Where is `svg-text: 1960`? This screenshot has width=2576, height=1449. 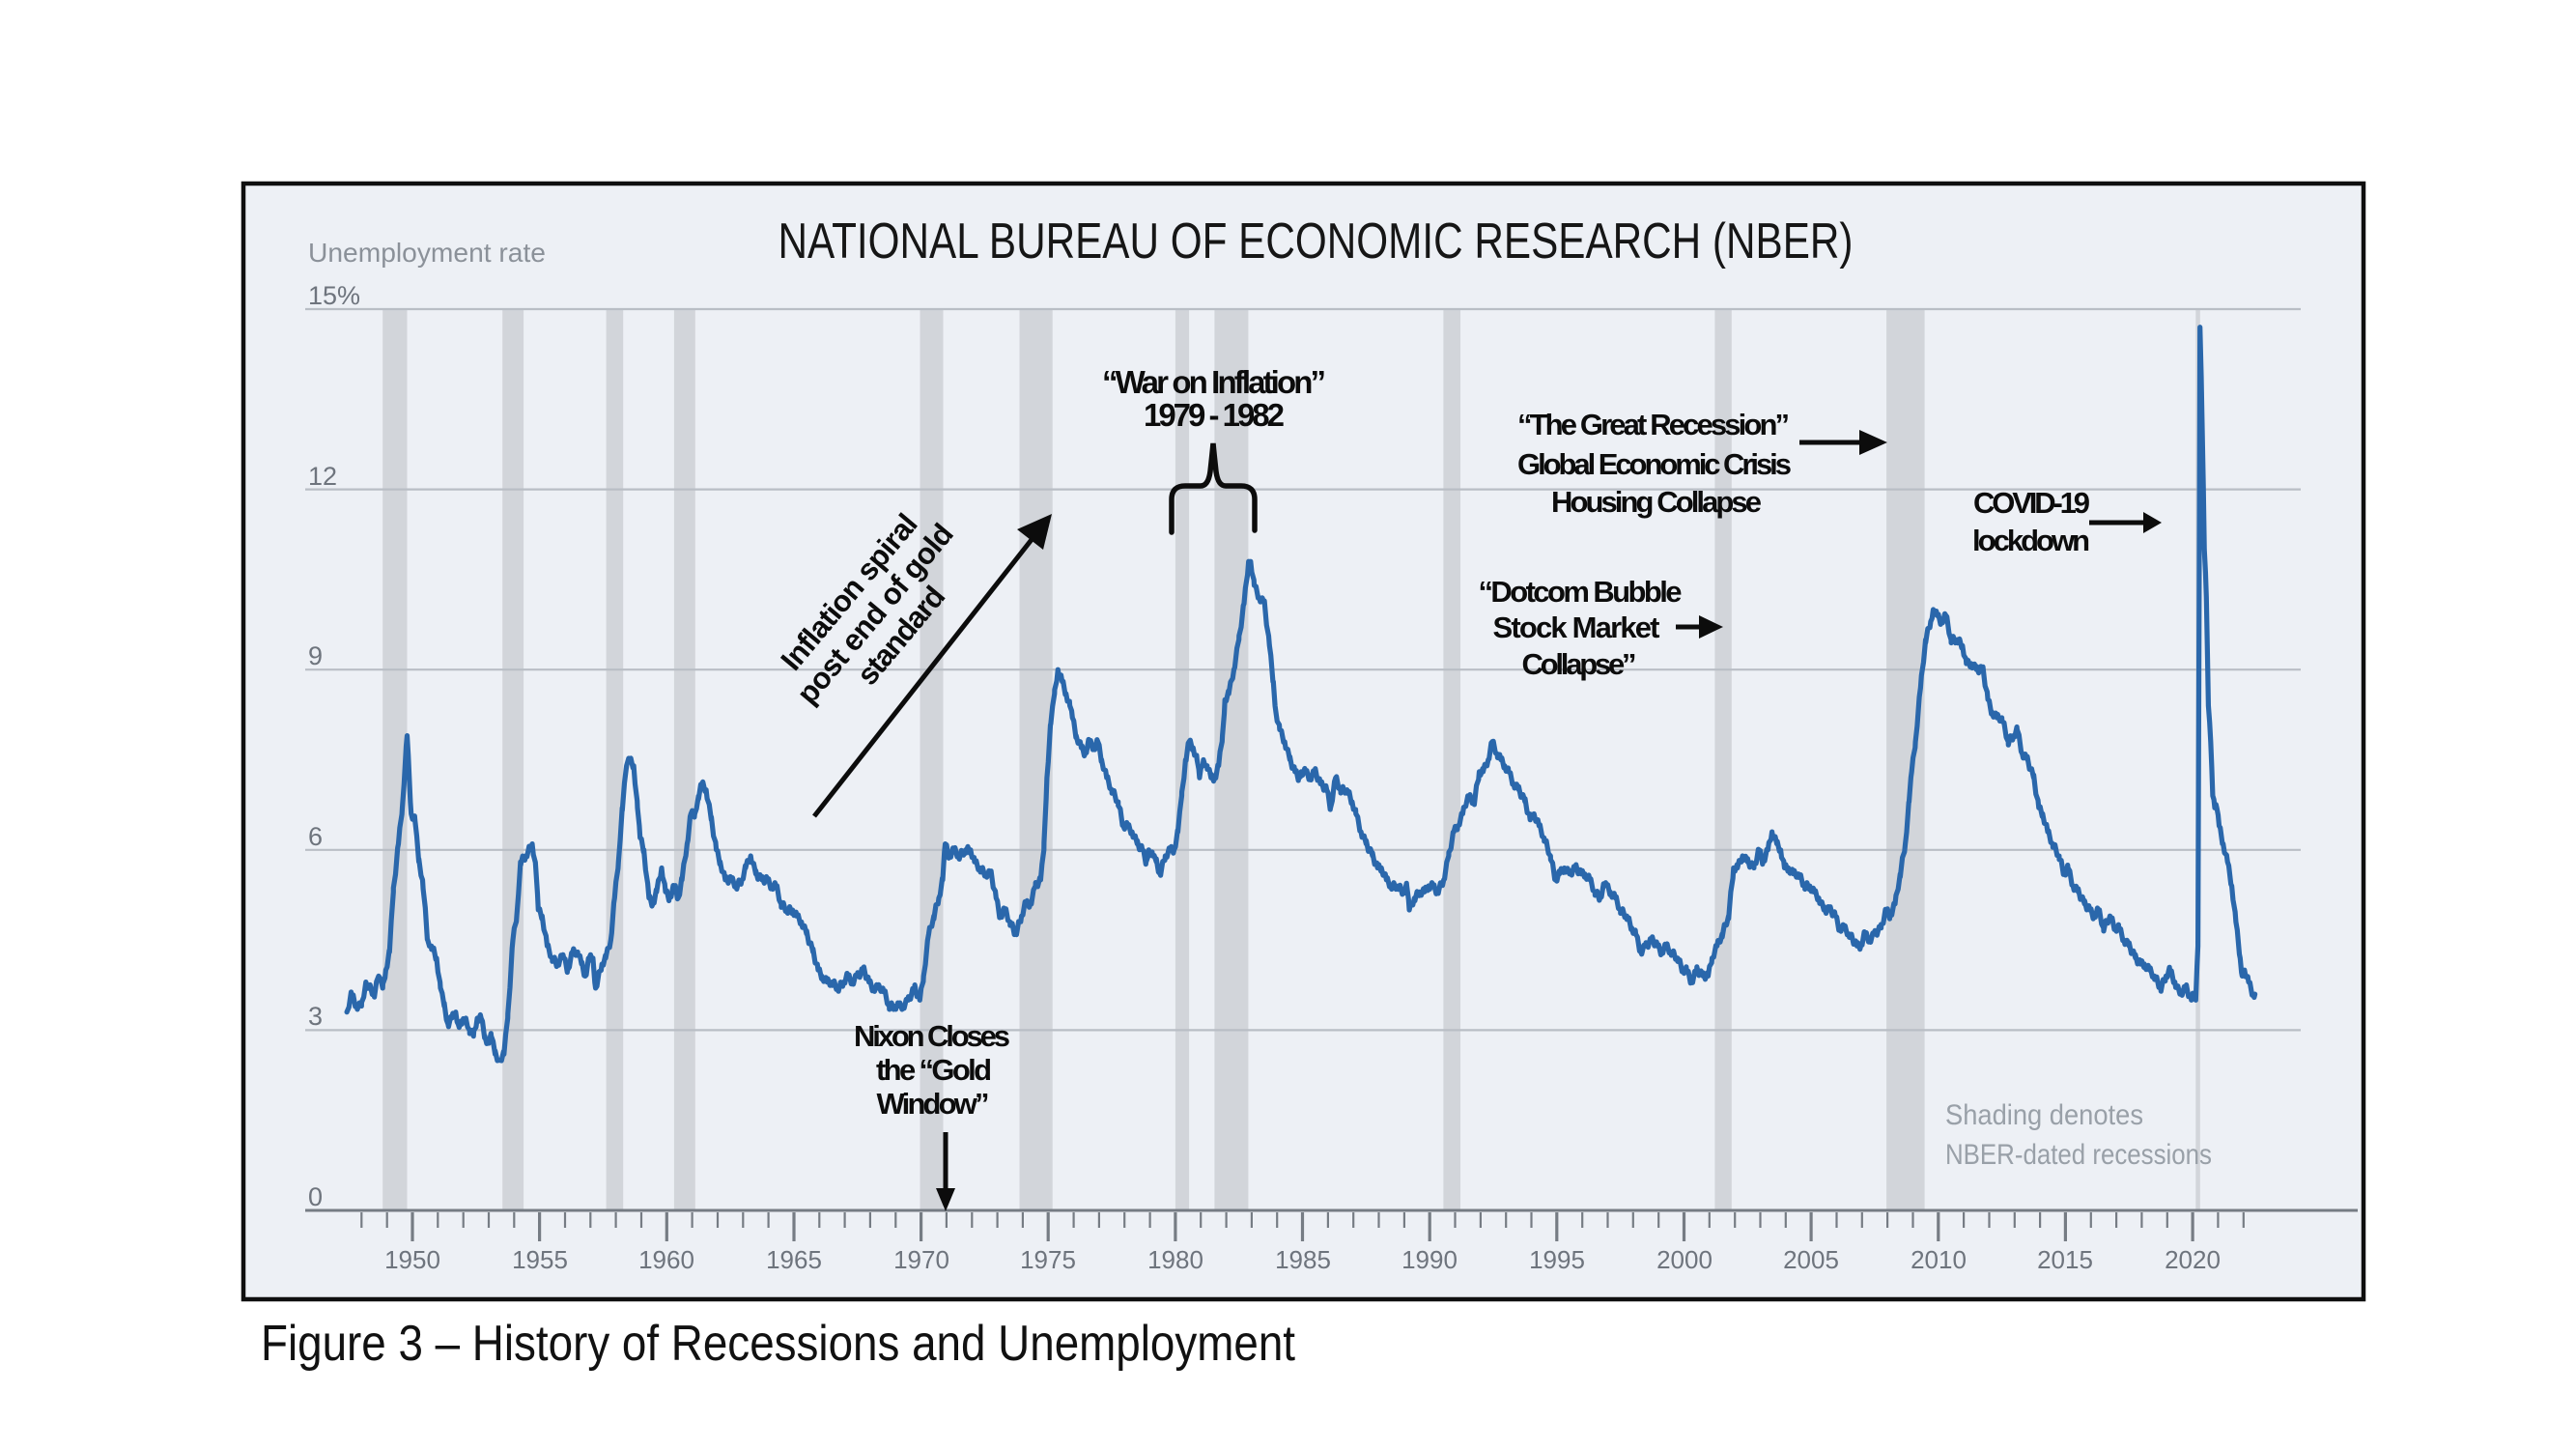 svg-text: 1960 is located at coordinates (666, 1259).